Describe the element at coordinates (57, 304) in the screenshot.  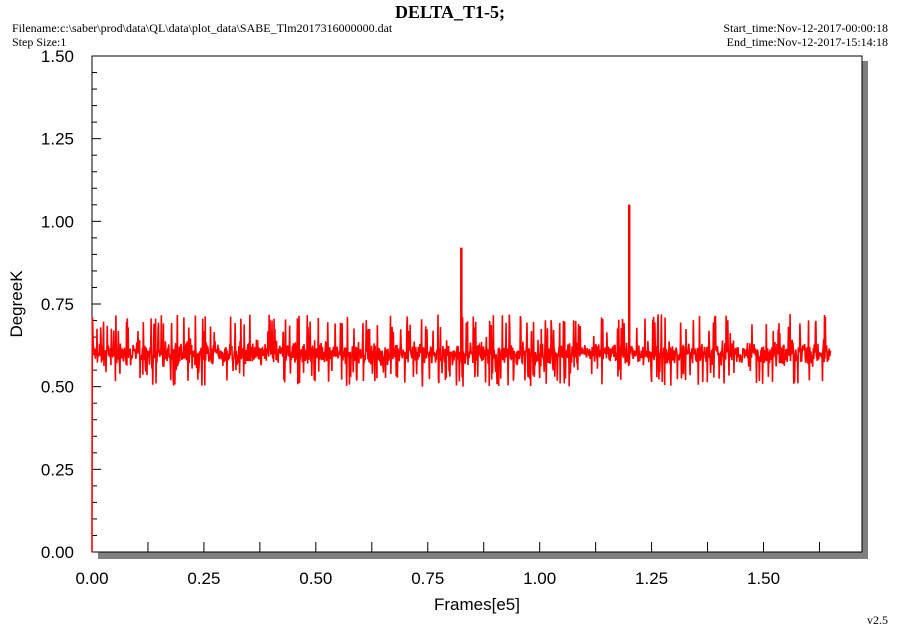
I see `y-tick-label: 0.75` at that location.